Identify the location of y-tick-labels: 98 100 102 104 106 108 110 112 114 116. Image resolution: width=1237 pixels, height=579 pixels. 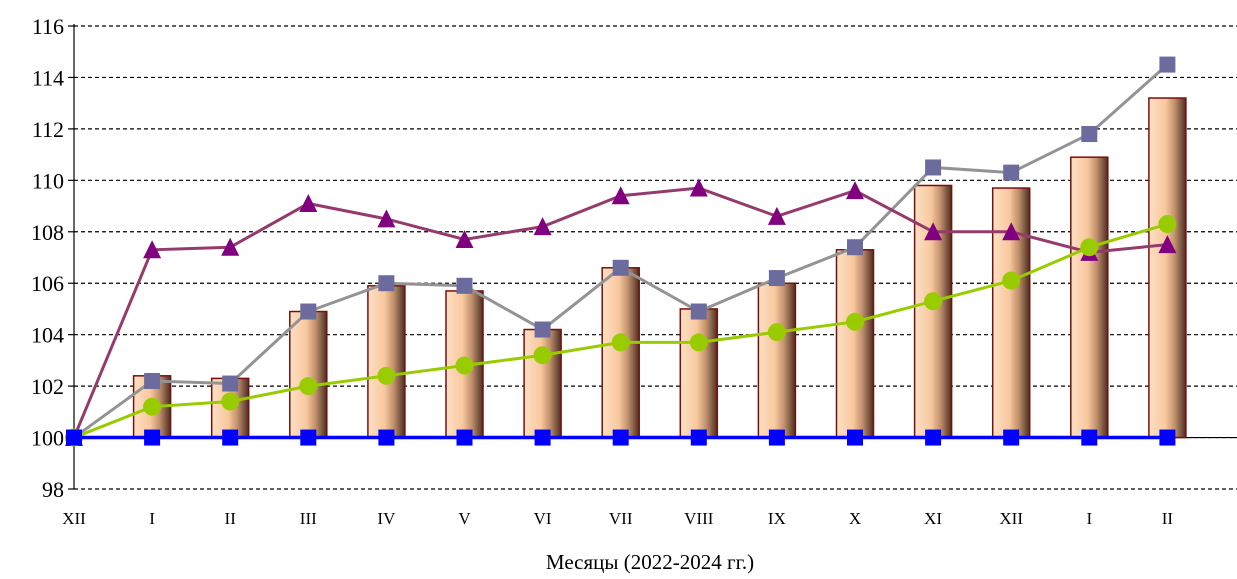
(47, 258).